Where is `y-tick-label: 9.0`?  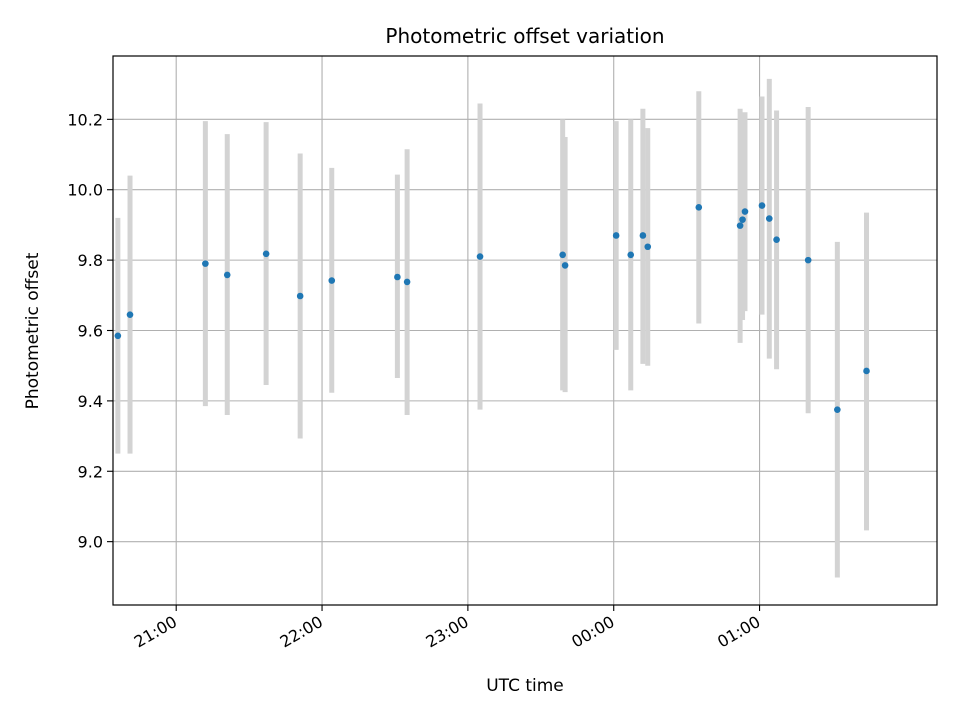
y-tick-label: 9.0 is located at coordinates (90, 542).